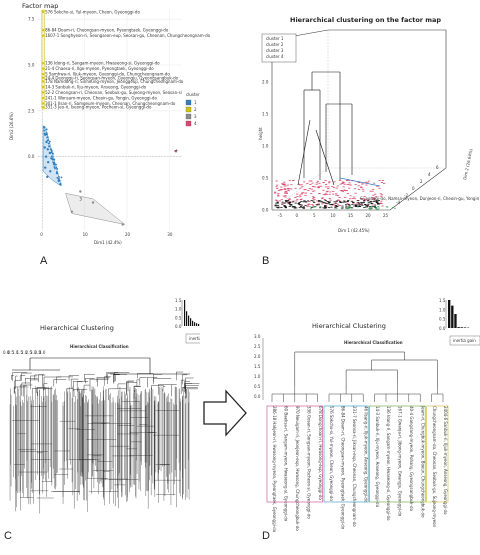  Describe the element at coordinates (178, 309) in the screenshot. I see `inertia-tick: 1.0` at that location.